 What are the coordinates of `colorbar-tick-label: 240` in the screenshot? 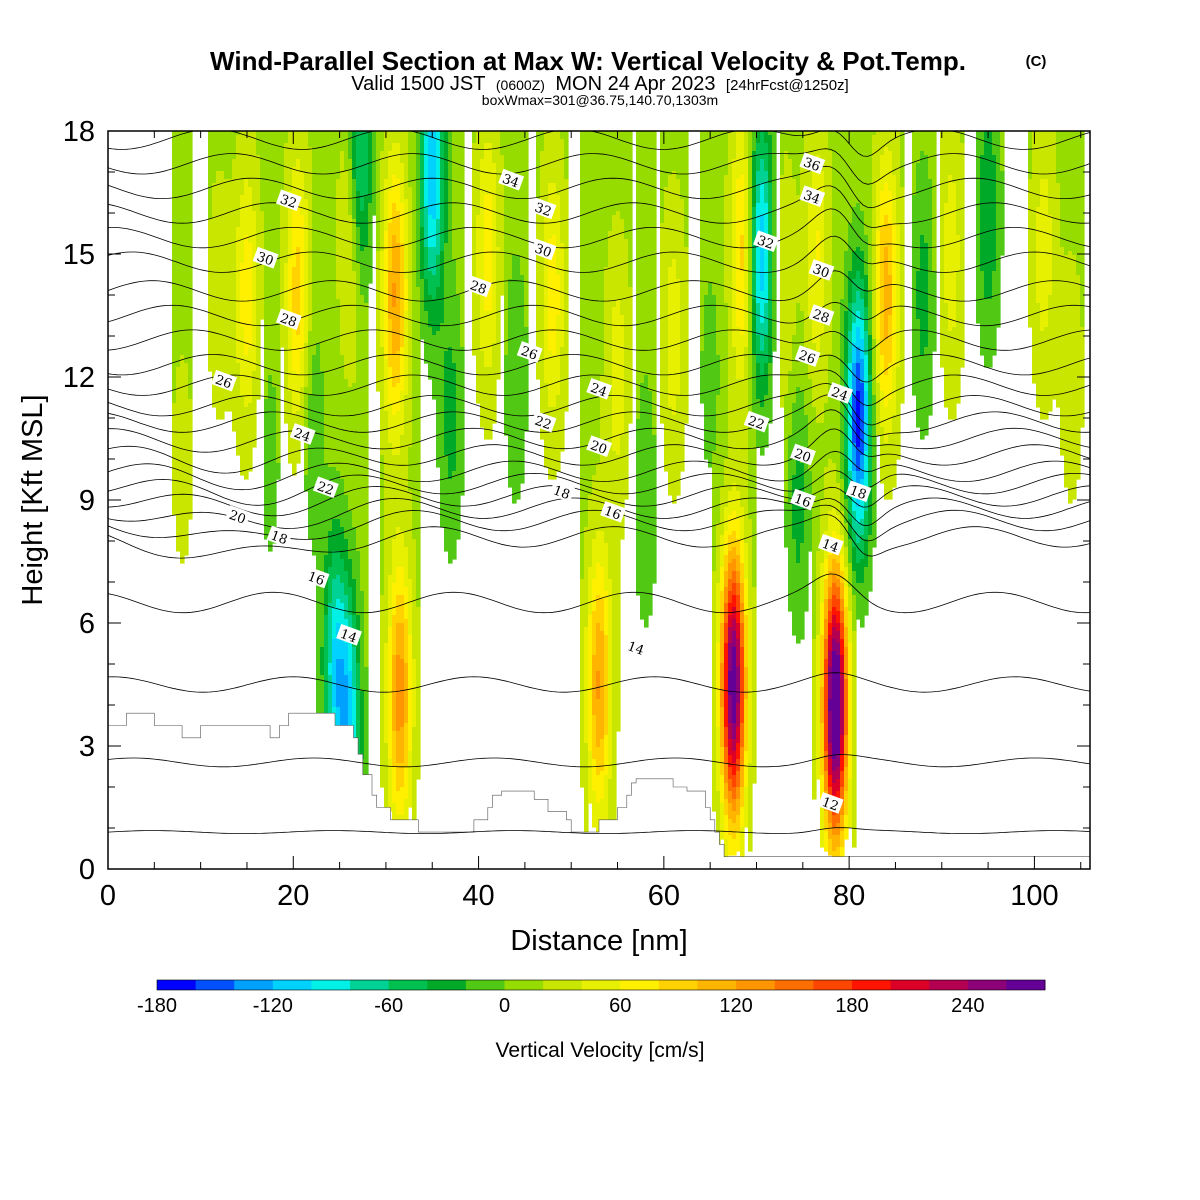 It's located at (967, 1006).